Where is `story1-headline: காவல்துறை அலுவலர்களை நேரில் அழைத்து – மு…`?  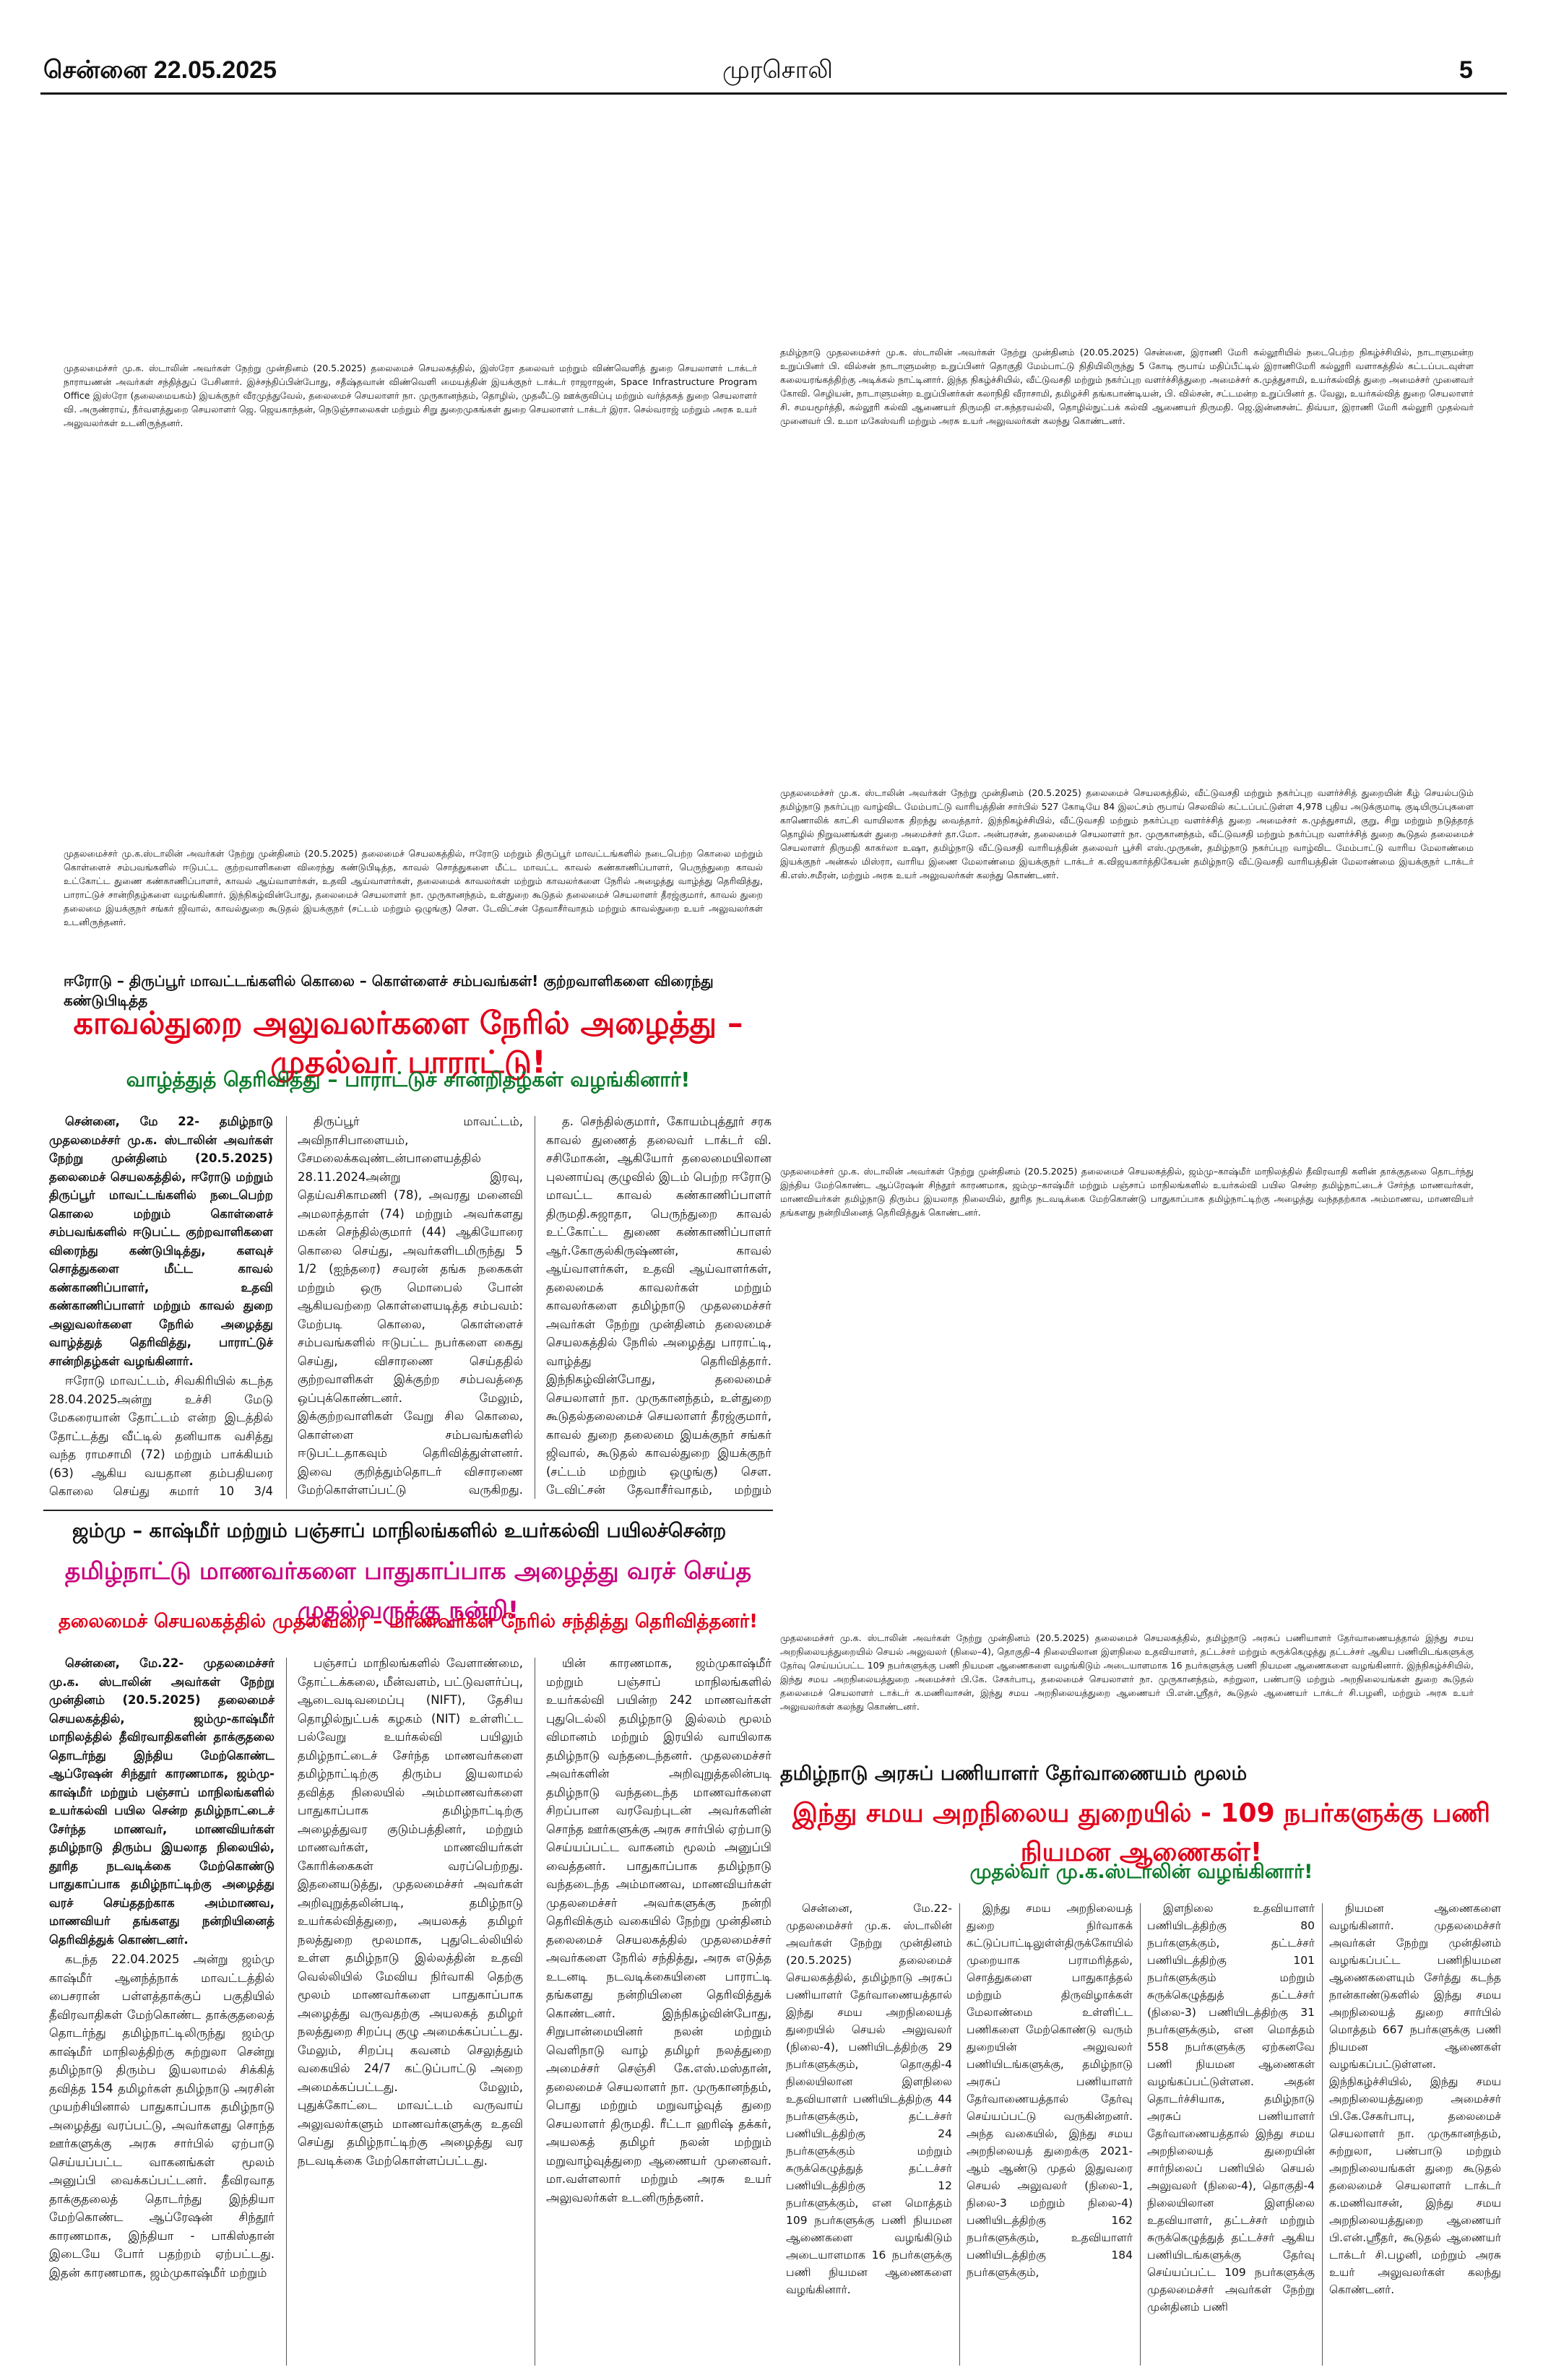
story1-headline: காவல்துறை அலுவலர்களை நேரில் அழைத்து – மு… is located at coordinates (408, 1043).